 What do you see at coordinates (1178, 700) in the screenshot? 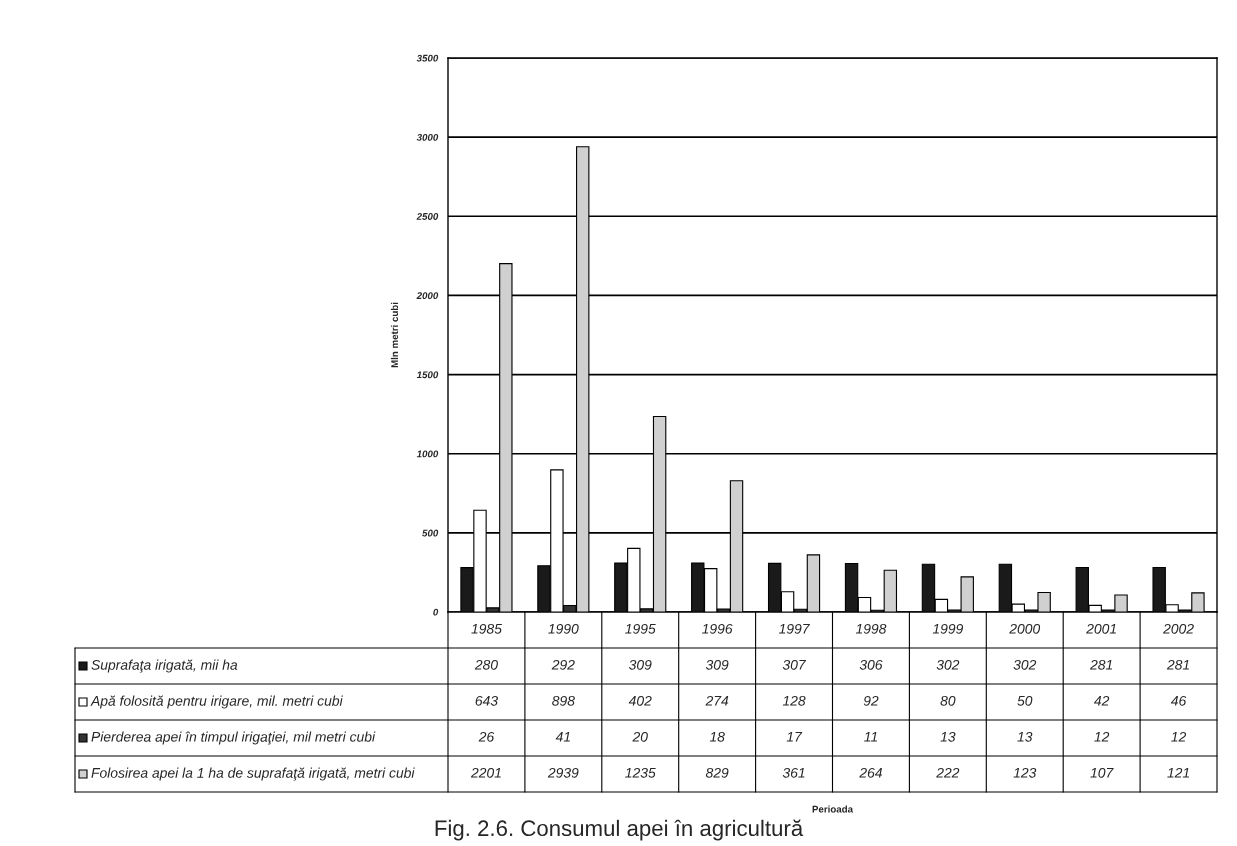
I see `data-label: 46` at bounding box center [1178, 700].